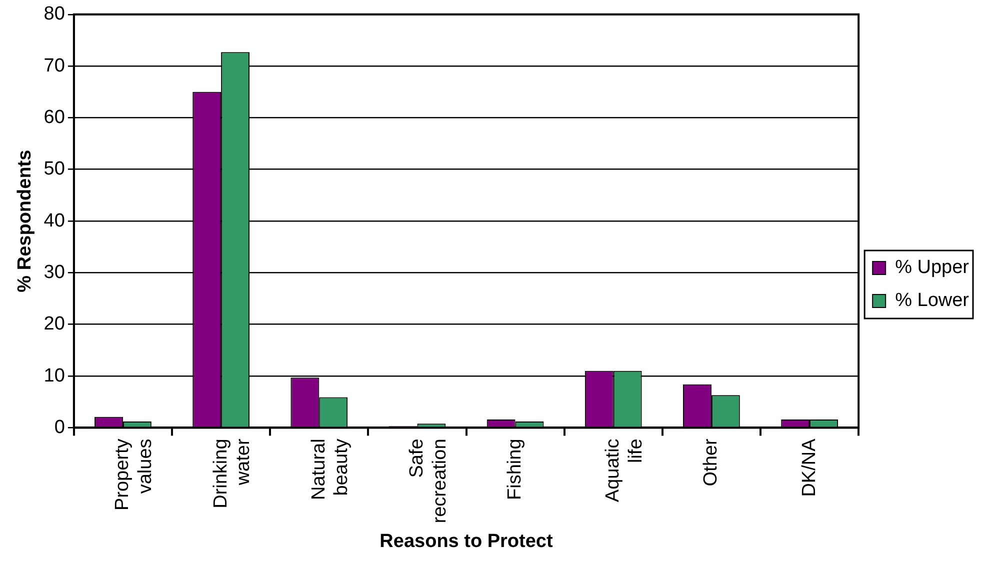 This screenshot has height=567, width=985. I want to click on x-tick-label: Aquatic life, so click(624, 470).